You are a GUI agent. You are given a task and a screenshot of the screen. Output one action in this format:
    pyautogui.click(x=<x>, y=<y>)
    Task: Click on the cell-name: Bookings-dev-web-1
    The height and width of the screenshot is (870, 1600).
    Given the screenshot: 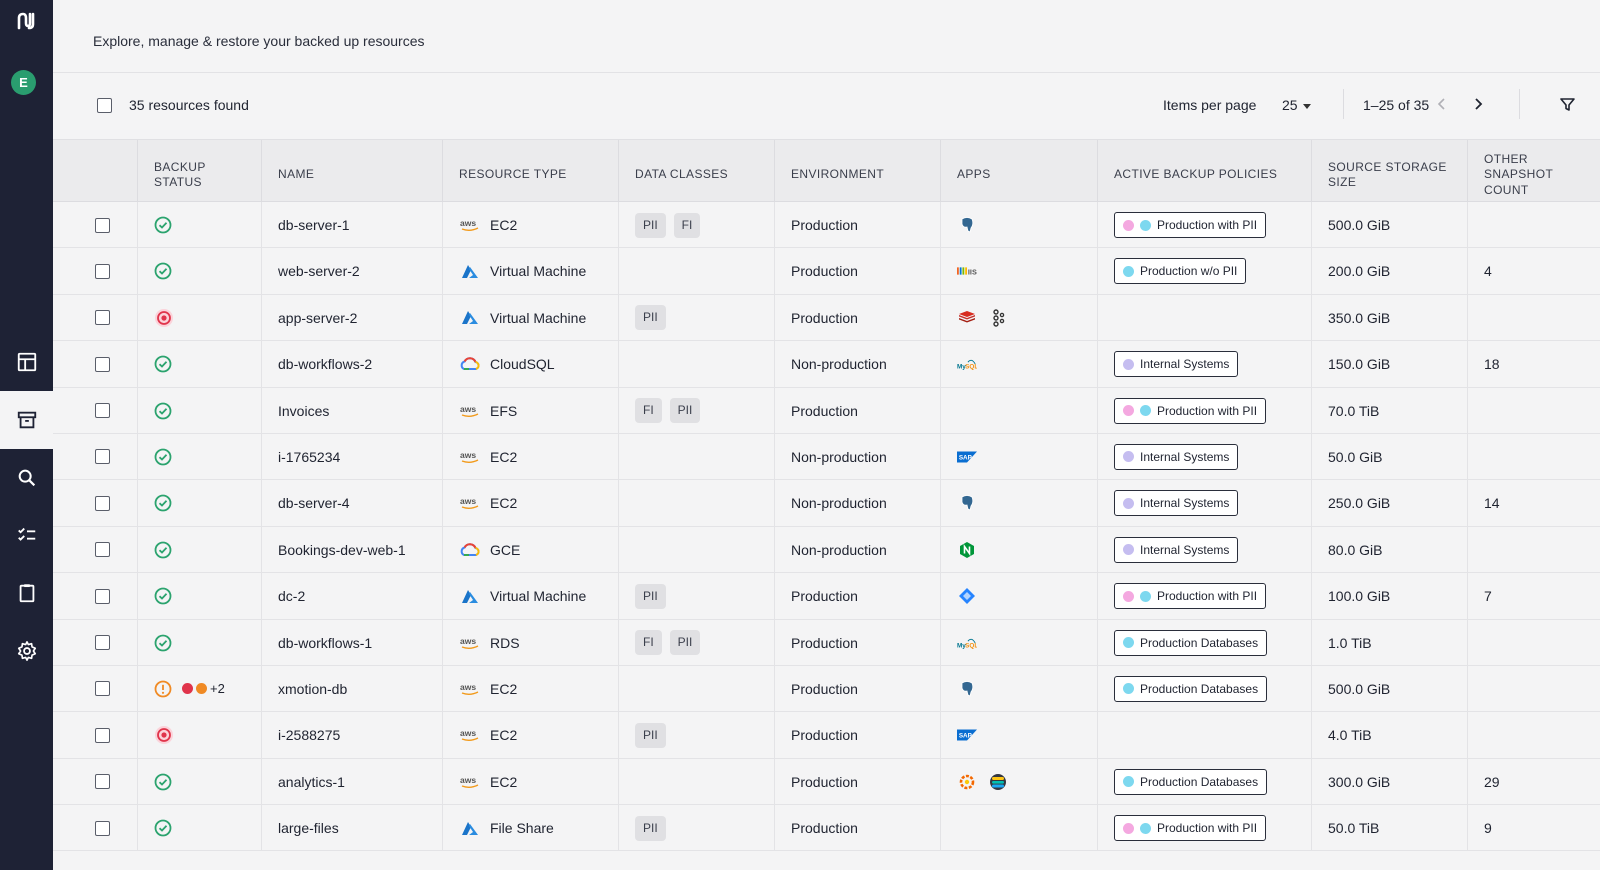 What is the action you would take?
    pyautogui.click(x=351, y=549)
    